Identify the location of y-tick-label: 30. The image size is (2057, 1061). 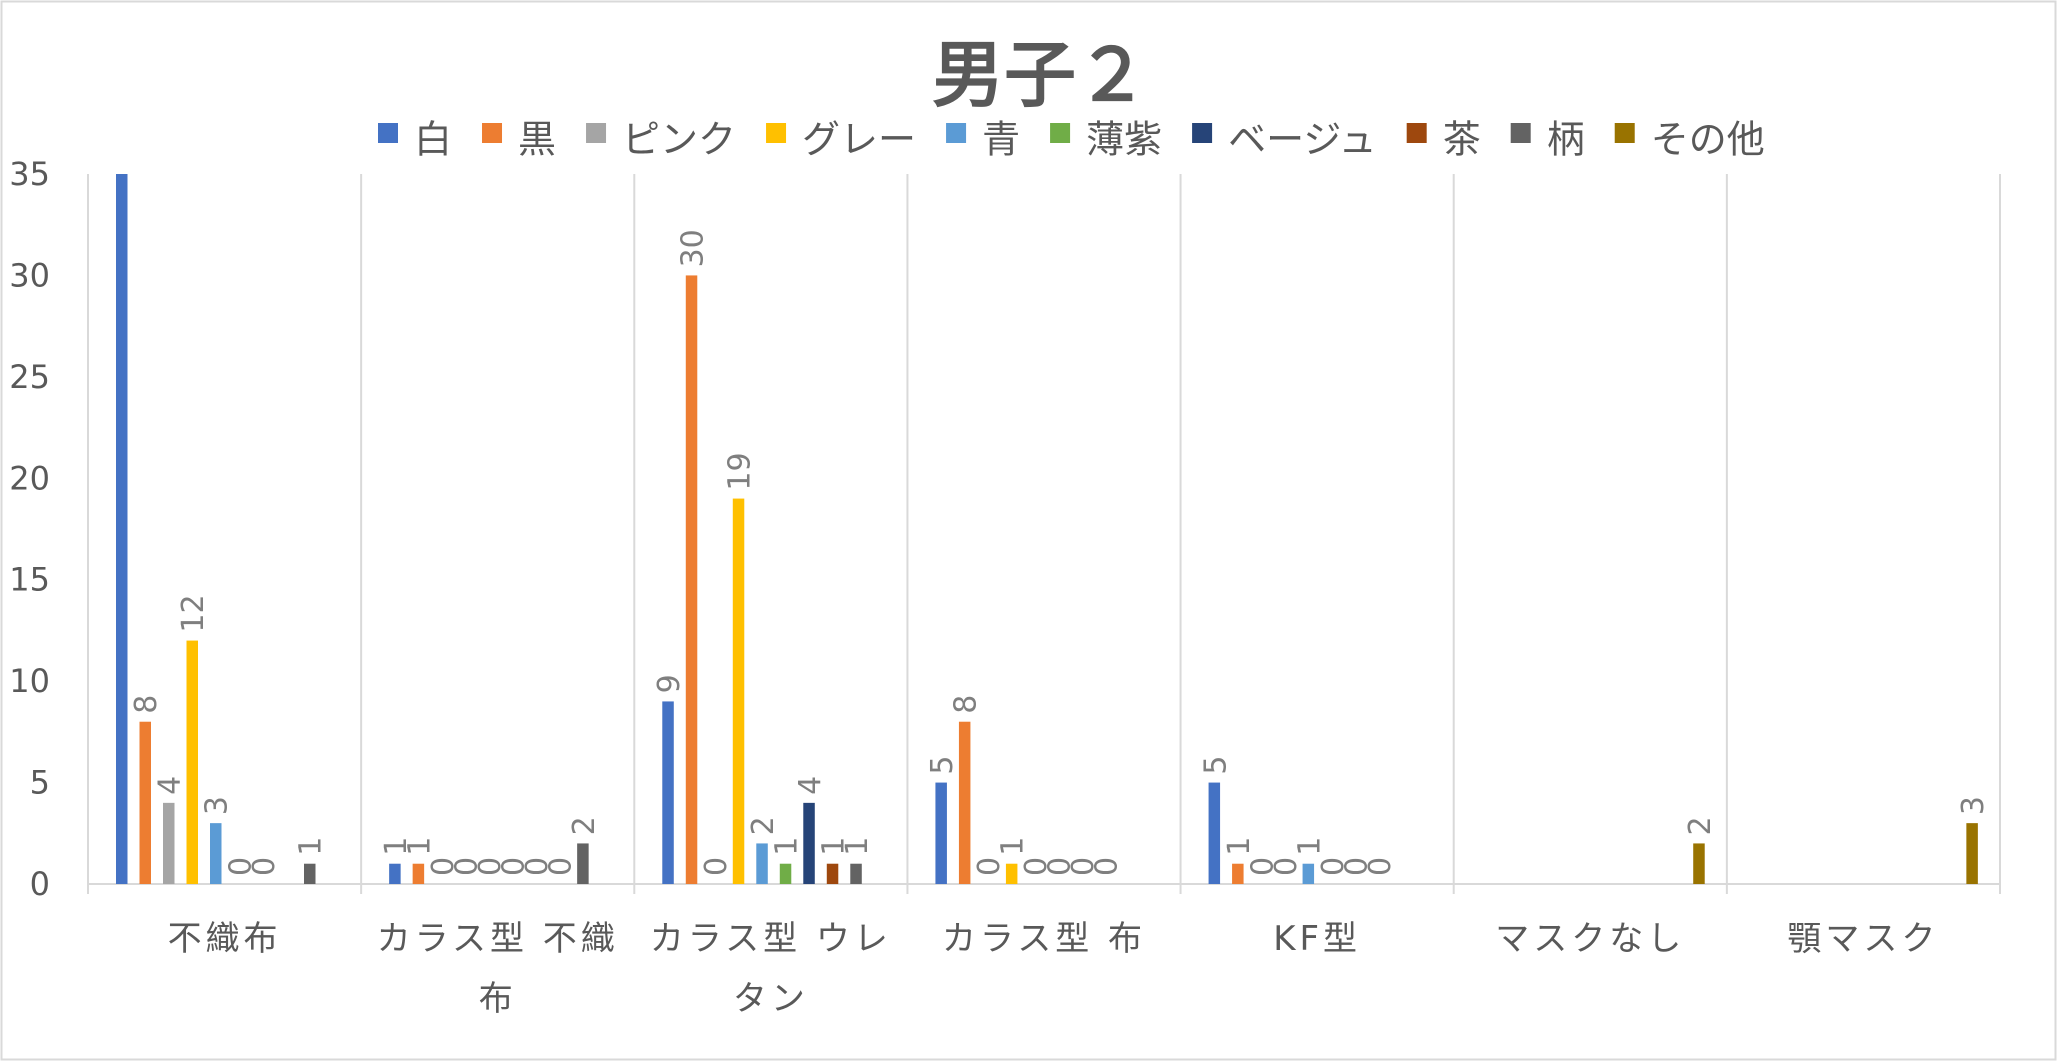
(29, 275).